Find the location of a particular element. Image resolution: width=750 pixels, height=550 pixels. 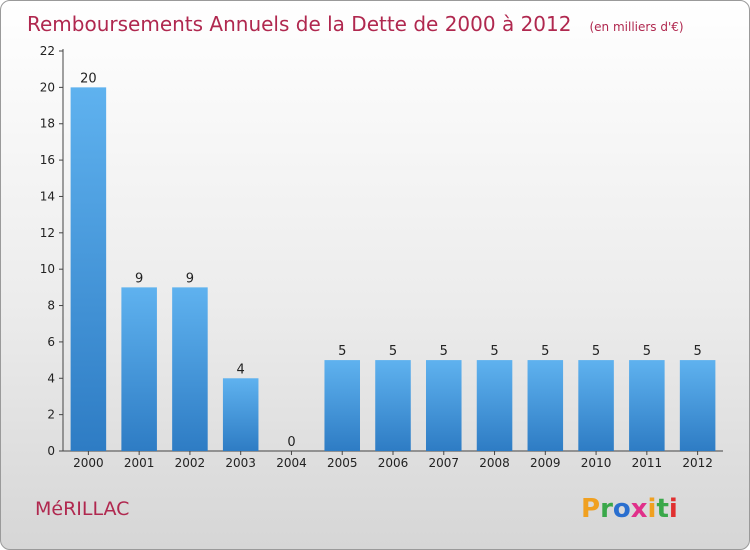

proxiti-logo: Proxiti is located at coordinates (629, 509).